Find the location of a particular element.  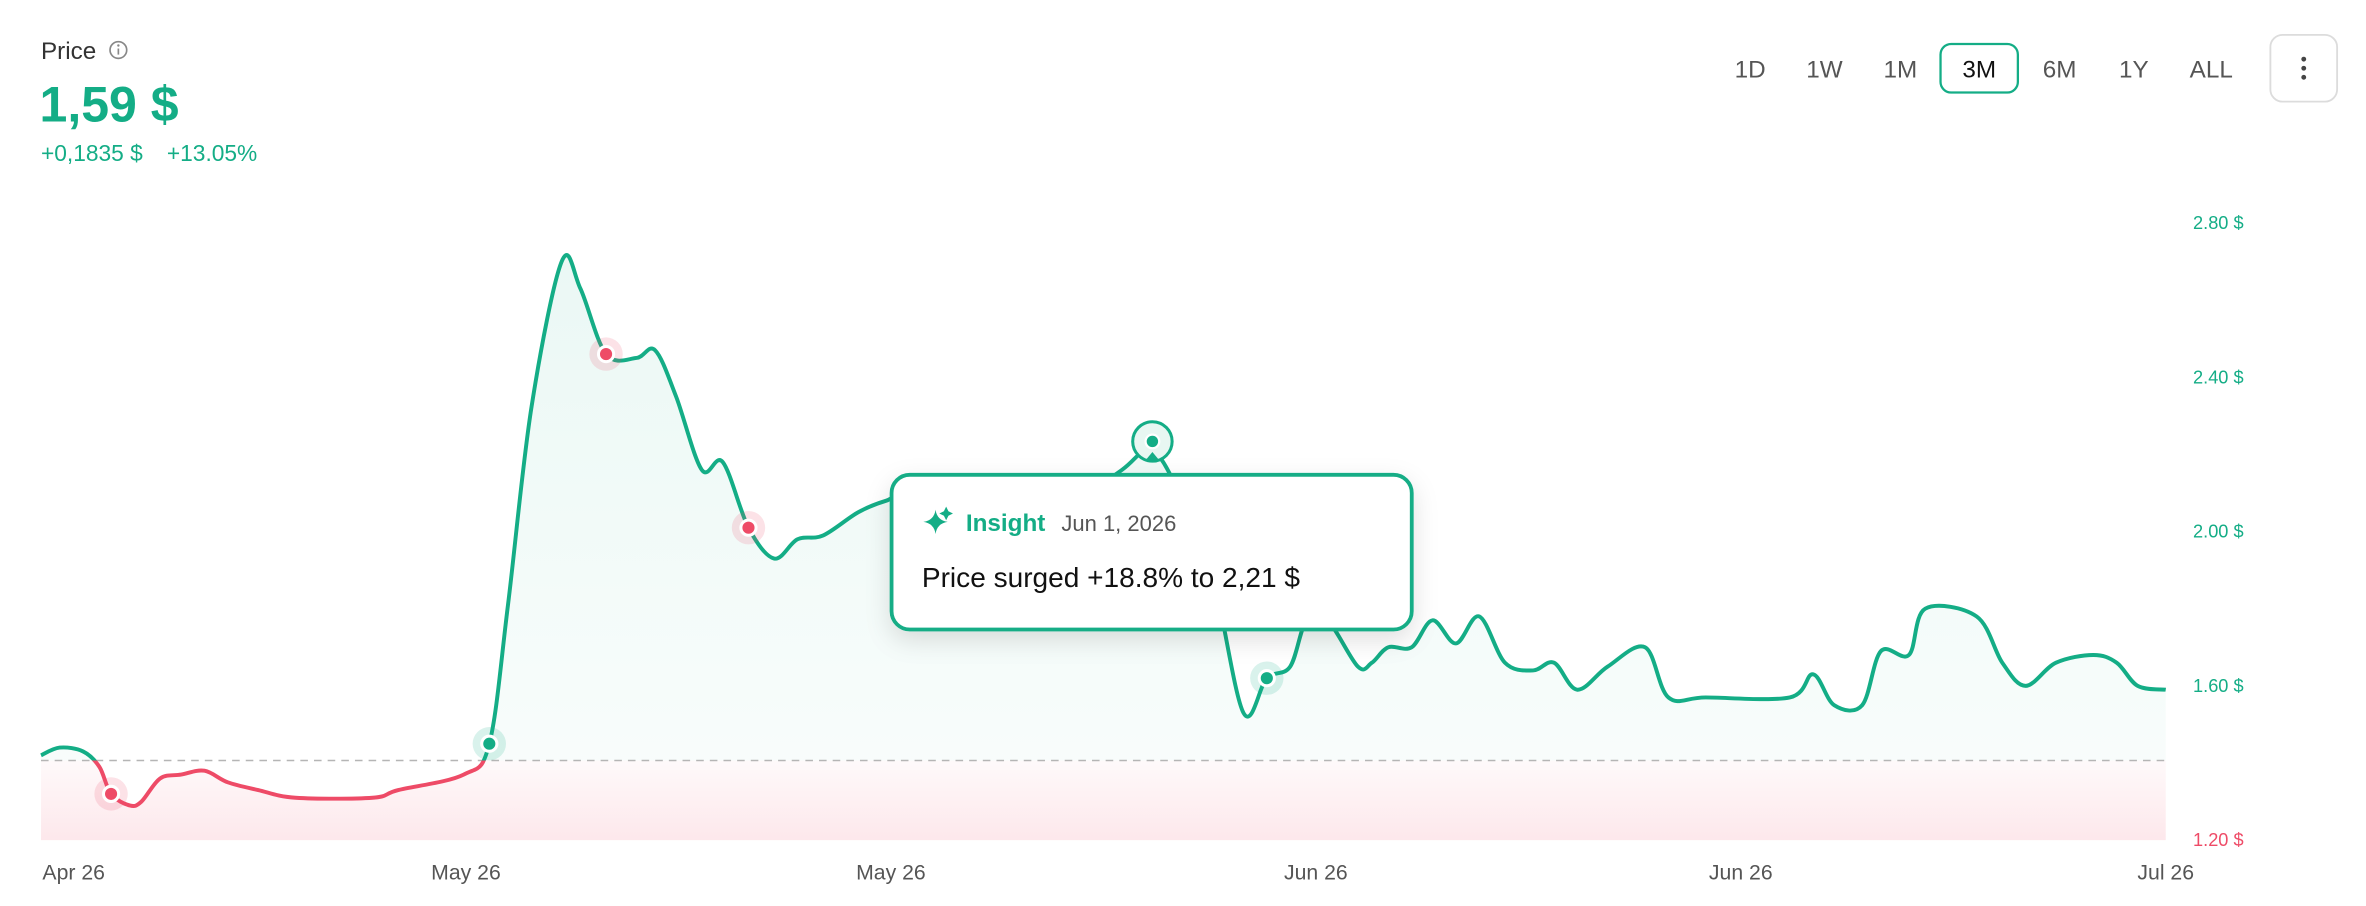

range-label: 3M is located at coordinates (1979, 69).